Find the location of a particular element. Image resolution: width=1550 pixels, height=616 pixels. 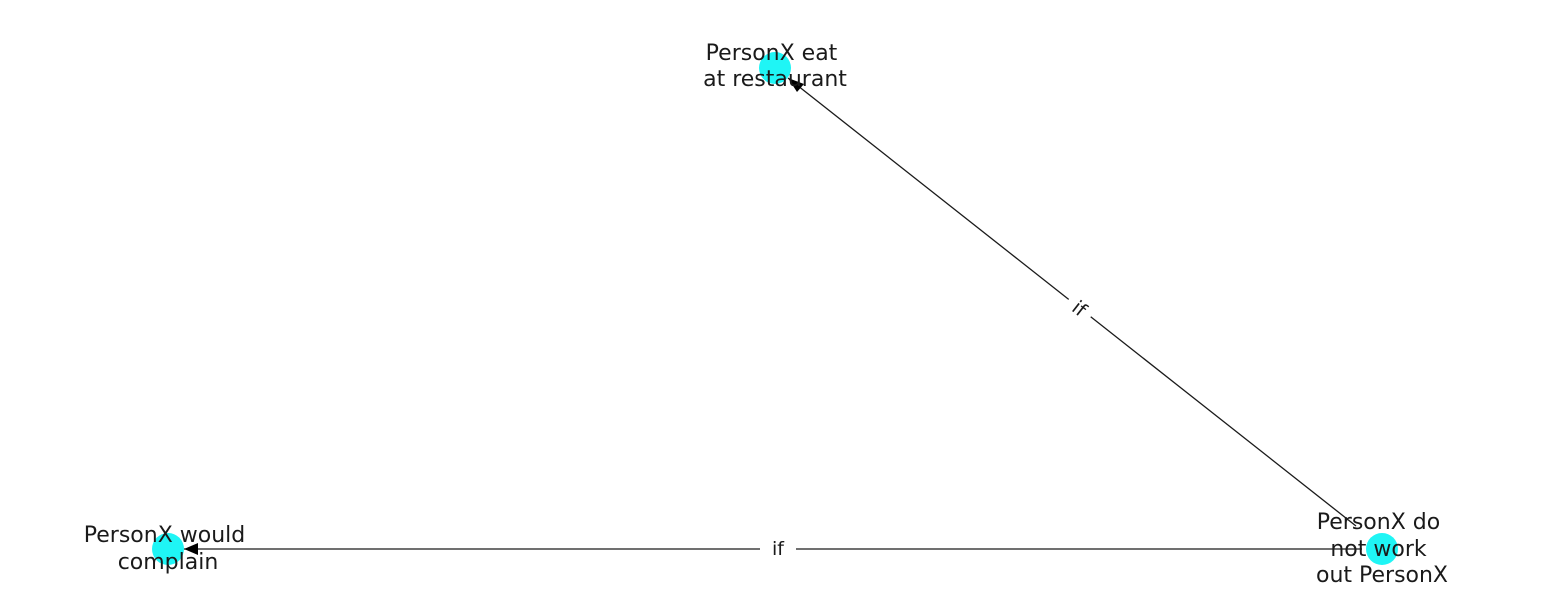

node-label-line: PersonX do is located at coordinates (1378, 522).